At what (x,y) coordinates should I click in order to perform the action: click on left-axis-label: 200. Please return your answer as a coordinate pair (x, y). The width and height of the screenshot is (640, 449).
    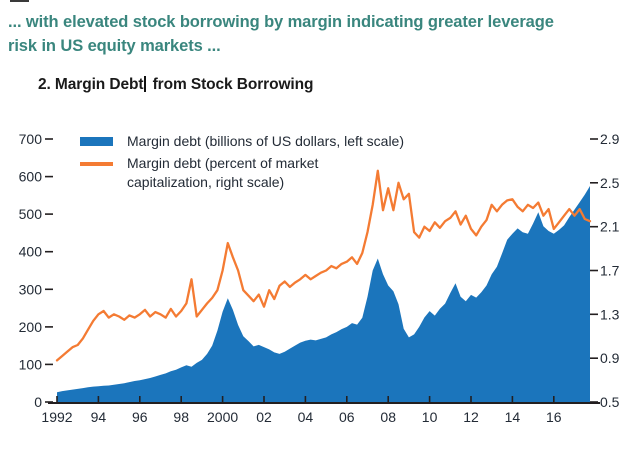
    Looking at the image, I should click on (31, 327).